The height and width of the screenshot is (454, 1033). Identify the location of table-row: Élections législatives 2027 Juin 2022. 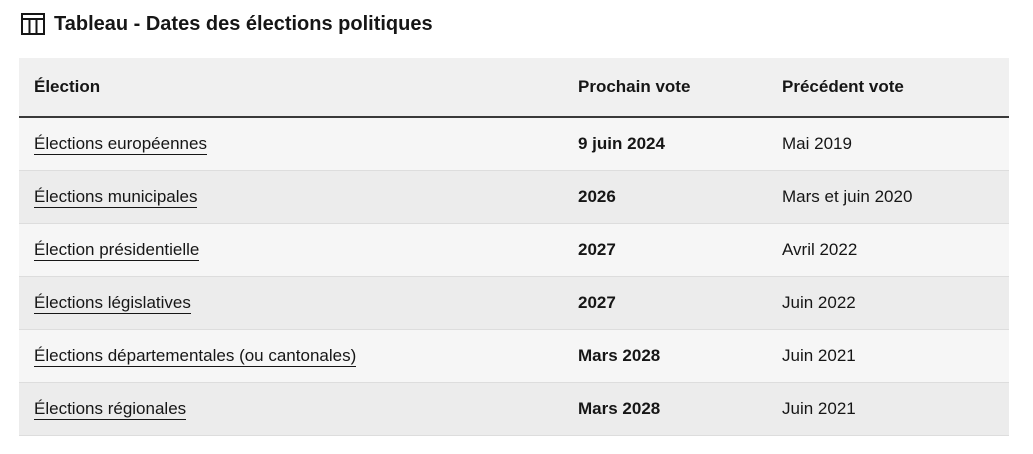
(514, 303).